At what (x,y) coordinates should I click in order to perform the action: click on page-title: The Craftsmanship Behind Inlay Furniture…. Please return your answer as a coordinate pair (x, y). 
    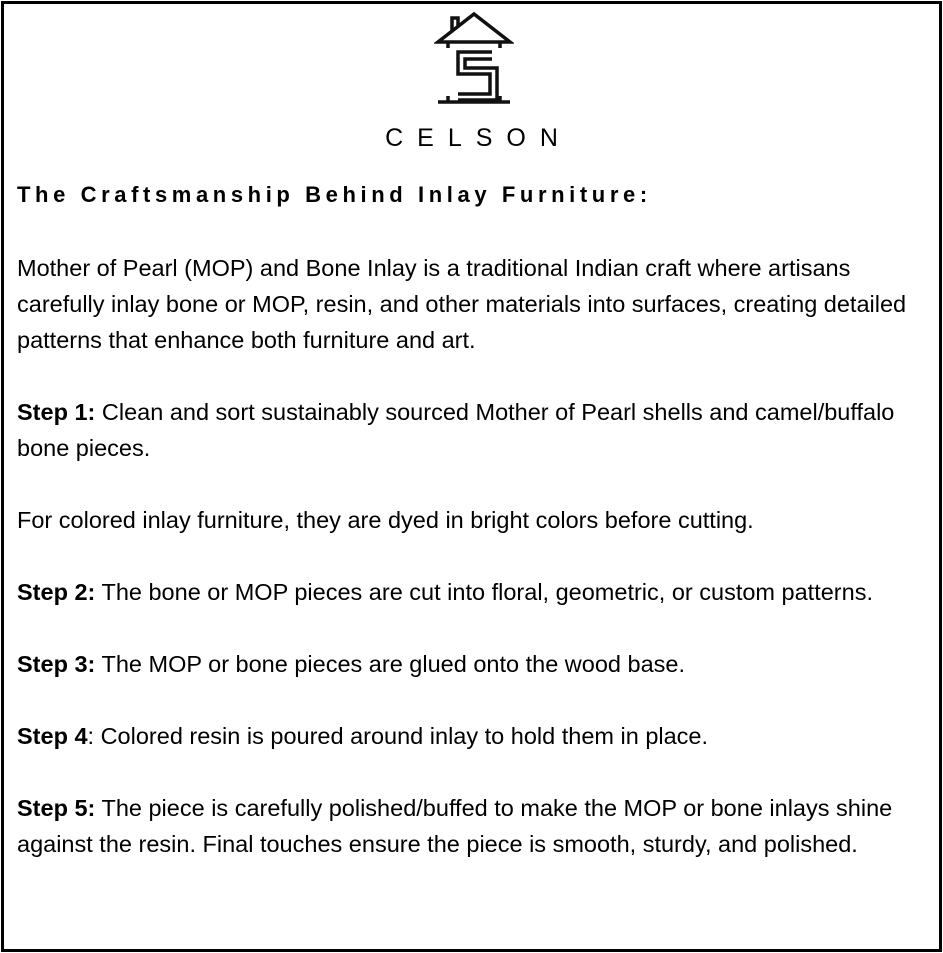
    Looking at the image, I should click on (334, 194).